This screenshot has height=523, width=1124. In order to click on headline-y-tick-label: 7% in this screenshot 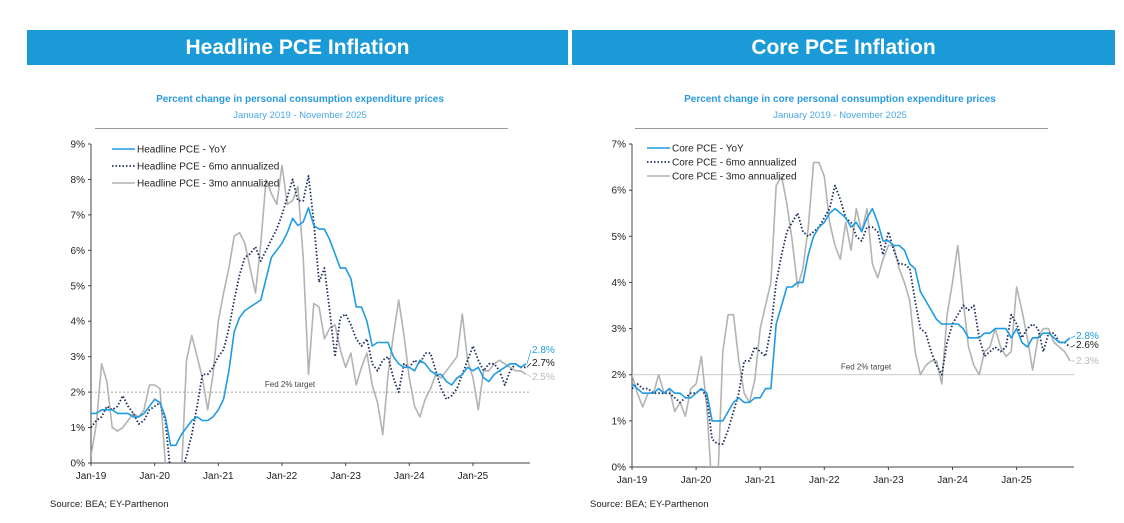, I will do `click(78, 215)`.